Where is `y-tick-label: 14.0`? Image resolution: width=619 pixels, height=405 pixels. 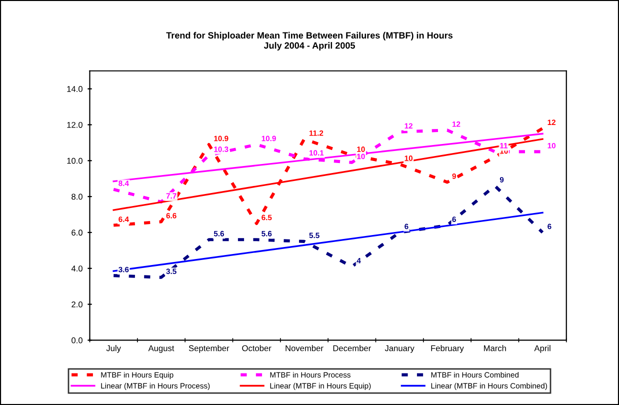 y-tick-label: 14.0 is located at coordinates (74, 89).